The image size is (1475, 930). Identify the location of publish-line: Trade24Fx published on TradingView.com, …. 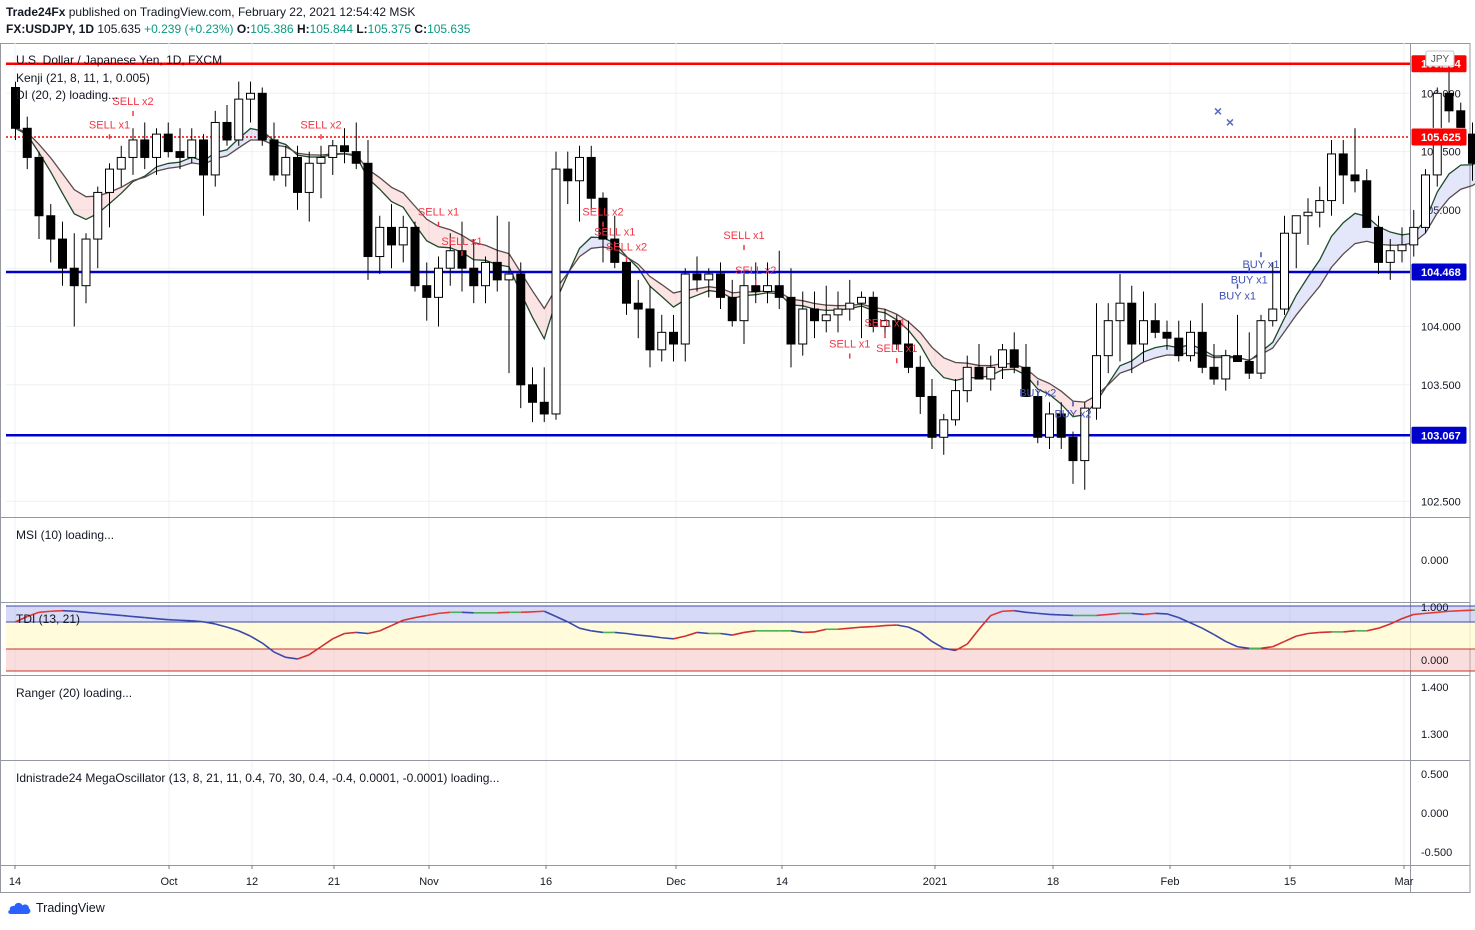
(238, 12).